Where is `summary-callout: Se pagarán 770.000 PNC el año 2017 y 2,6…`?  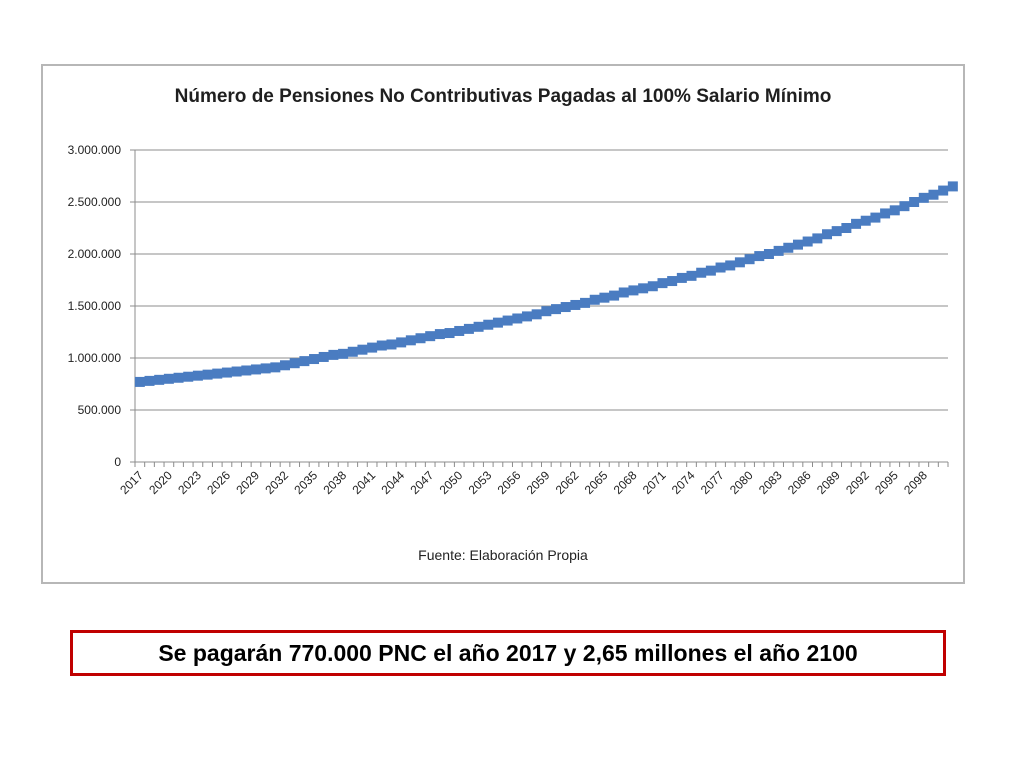
summary-callout: Se pagarán 770.000 PNC el año 2017 y 2,6… is located at coordinates (508, 653).